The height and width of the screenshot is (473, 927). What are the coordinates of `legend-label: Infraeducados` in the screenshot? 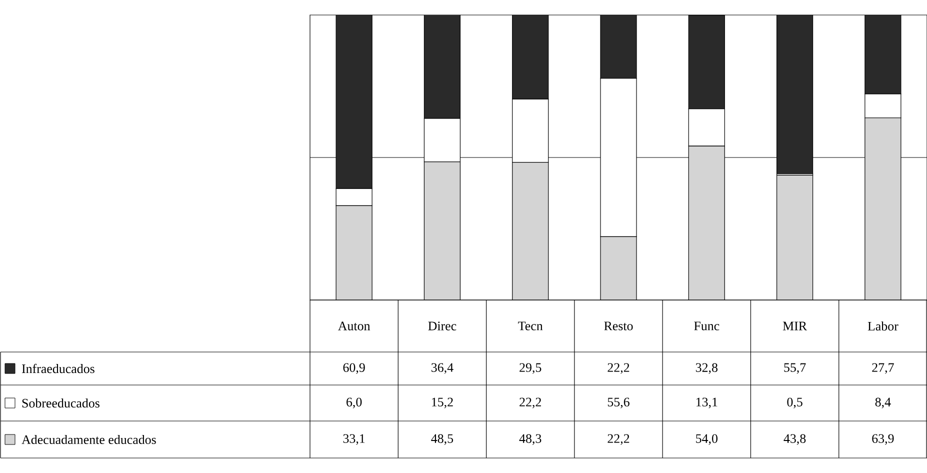 It's located at (58, 369).